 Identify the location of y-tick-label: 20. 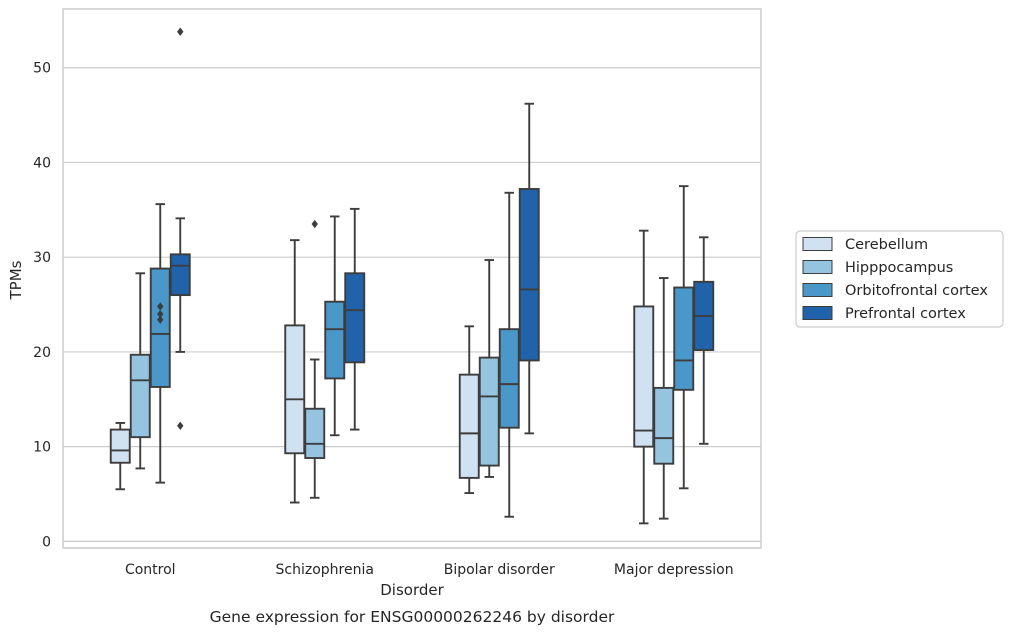
(42, 353).